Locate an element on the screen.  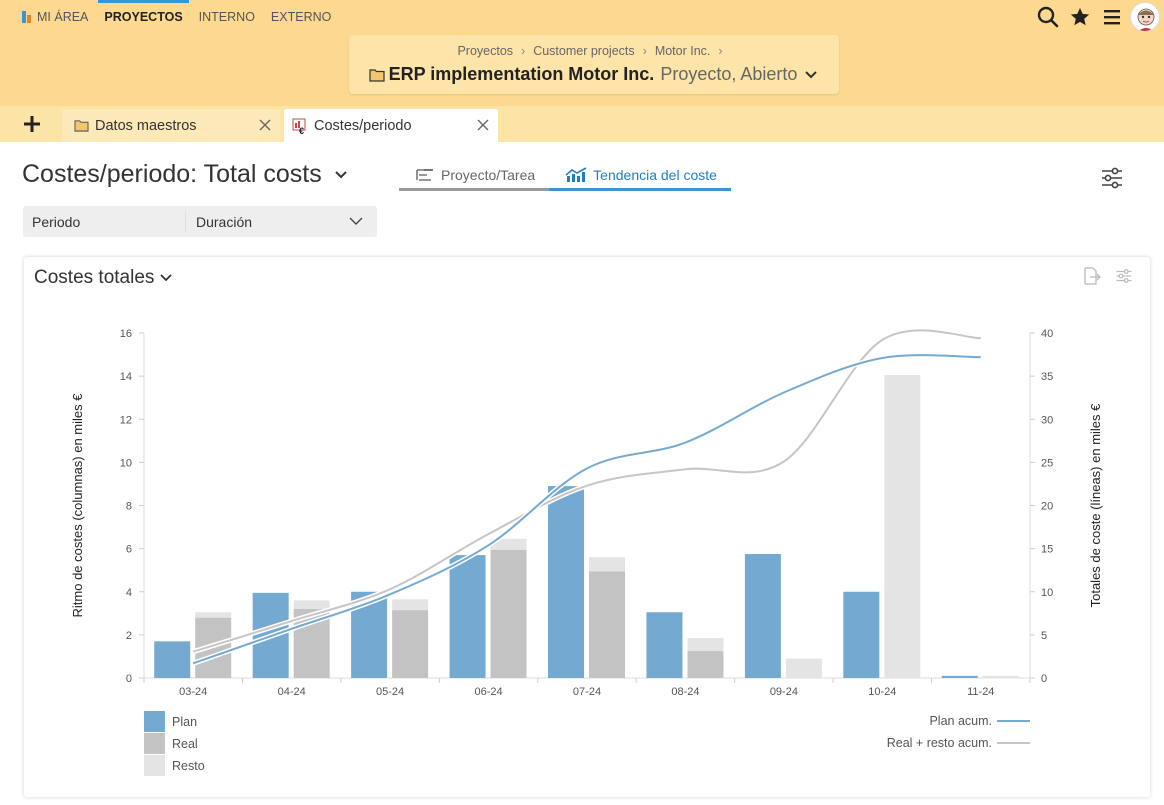
legend-label: Real + resto acum. is located at coordinates (939, 743).